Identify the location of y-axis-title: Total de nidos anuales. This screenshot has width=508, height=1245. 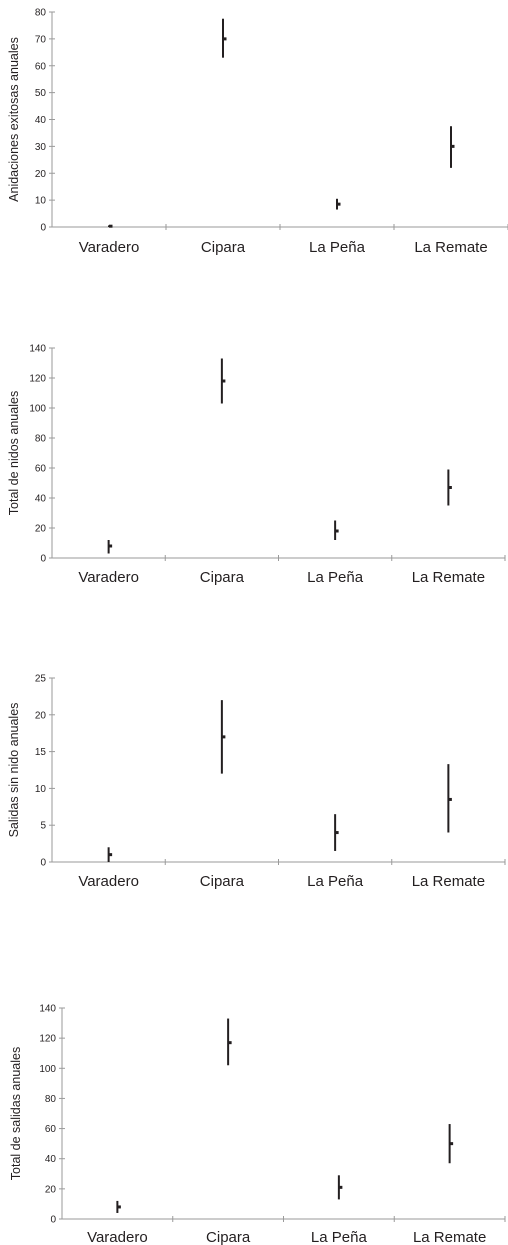
(14, 453).